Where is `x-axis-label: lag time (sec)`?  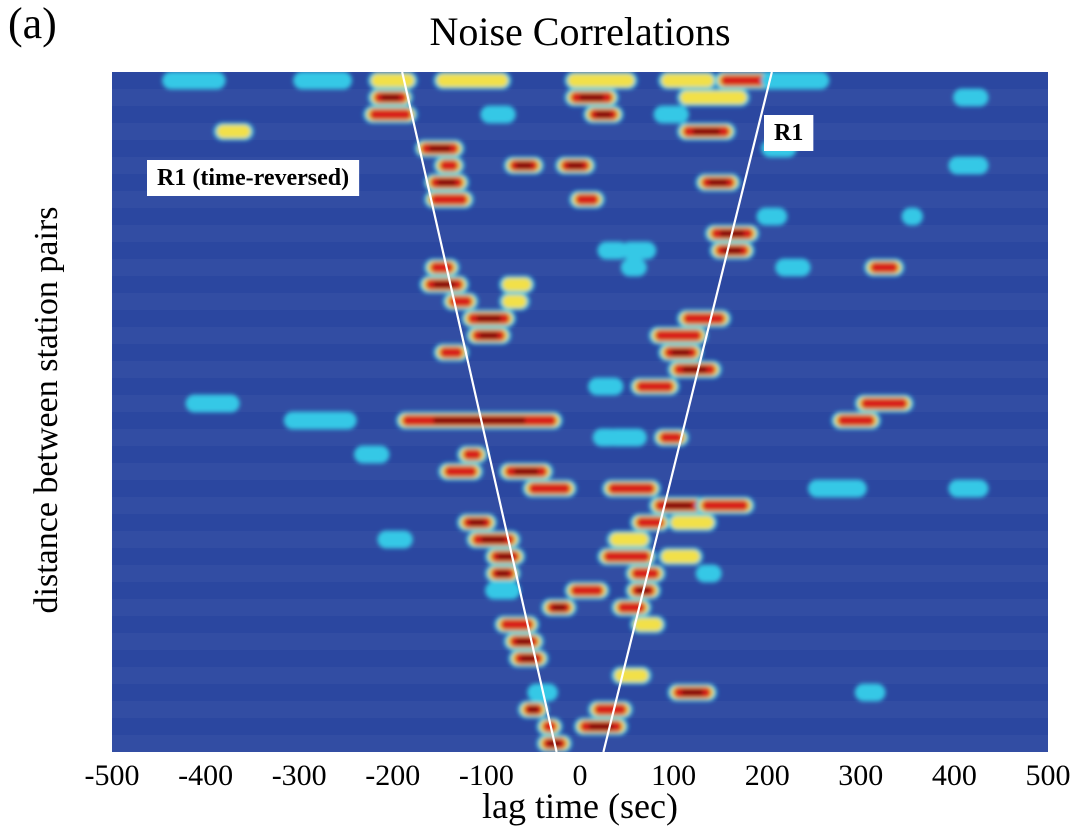
x-axis-label: lag time (sec) is located at coordinates (580, 806).